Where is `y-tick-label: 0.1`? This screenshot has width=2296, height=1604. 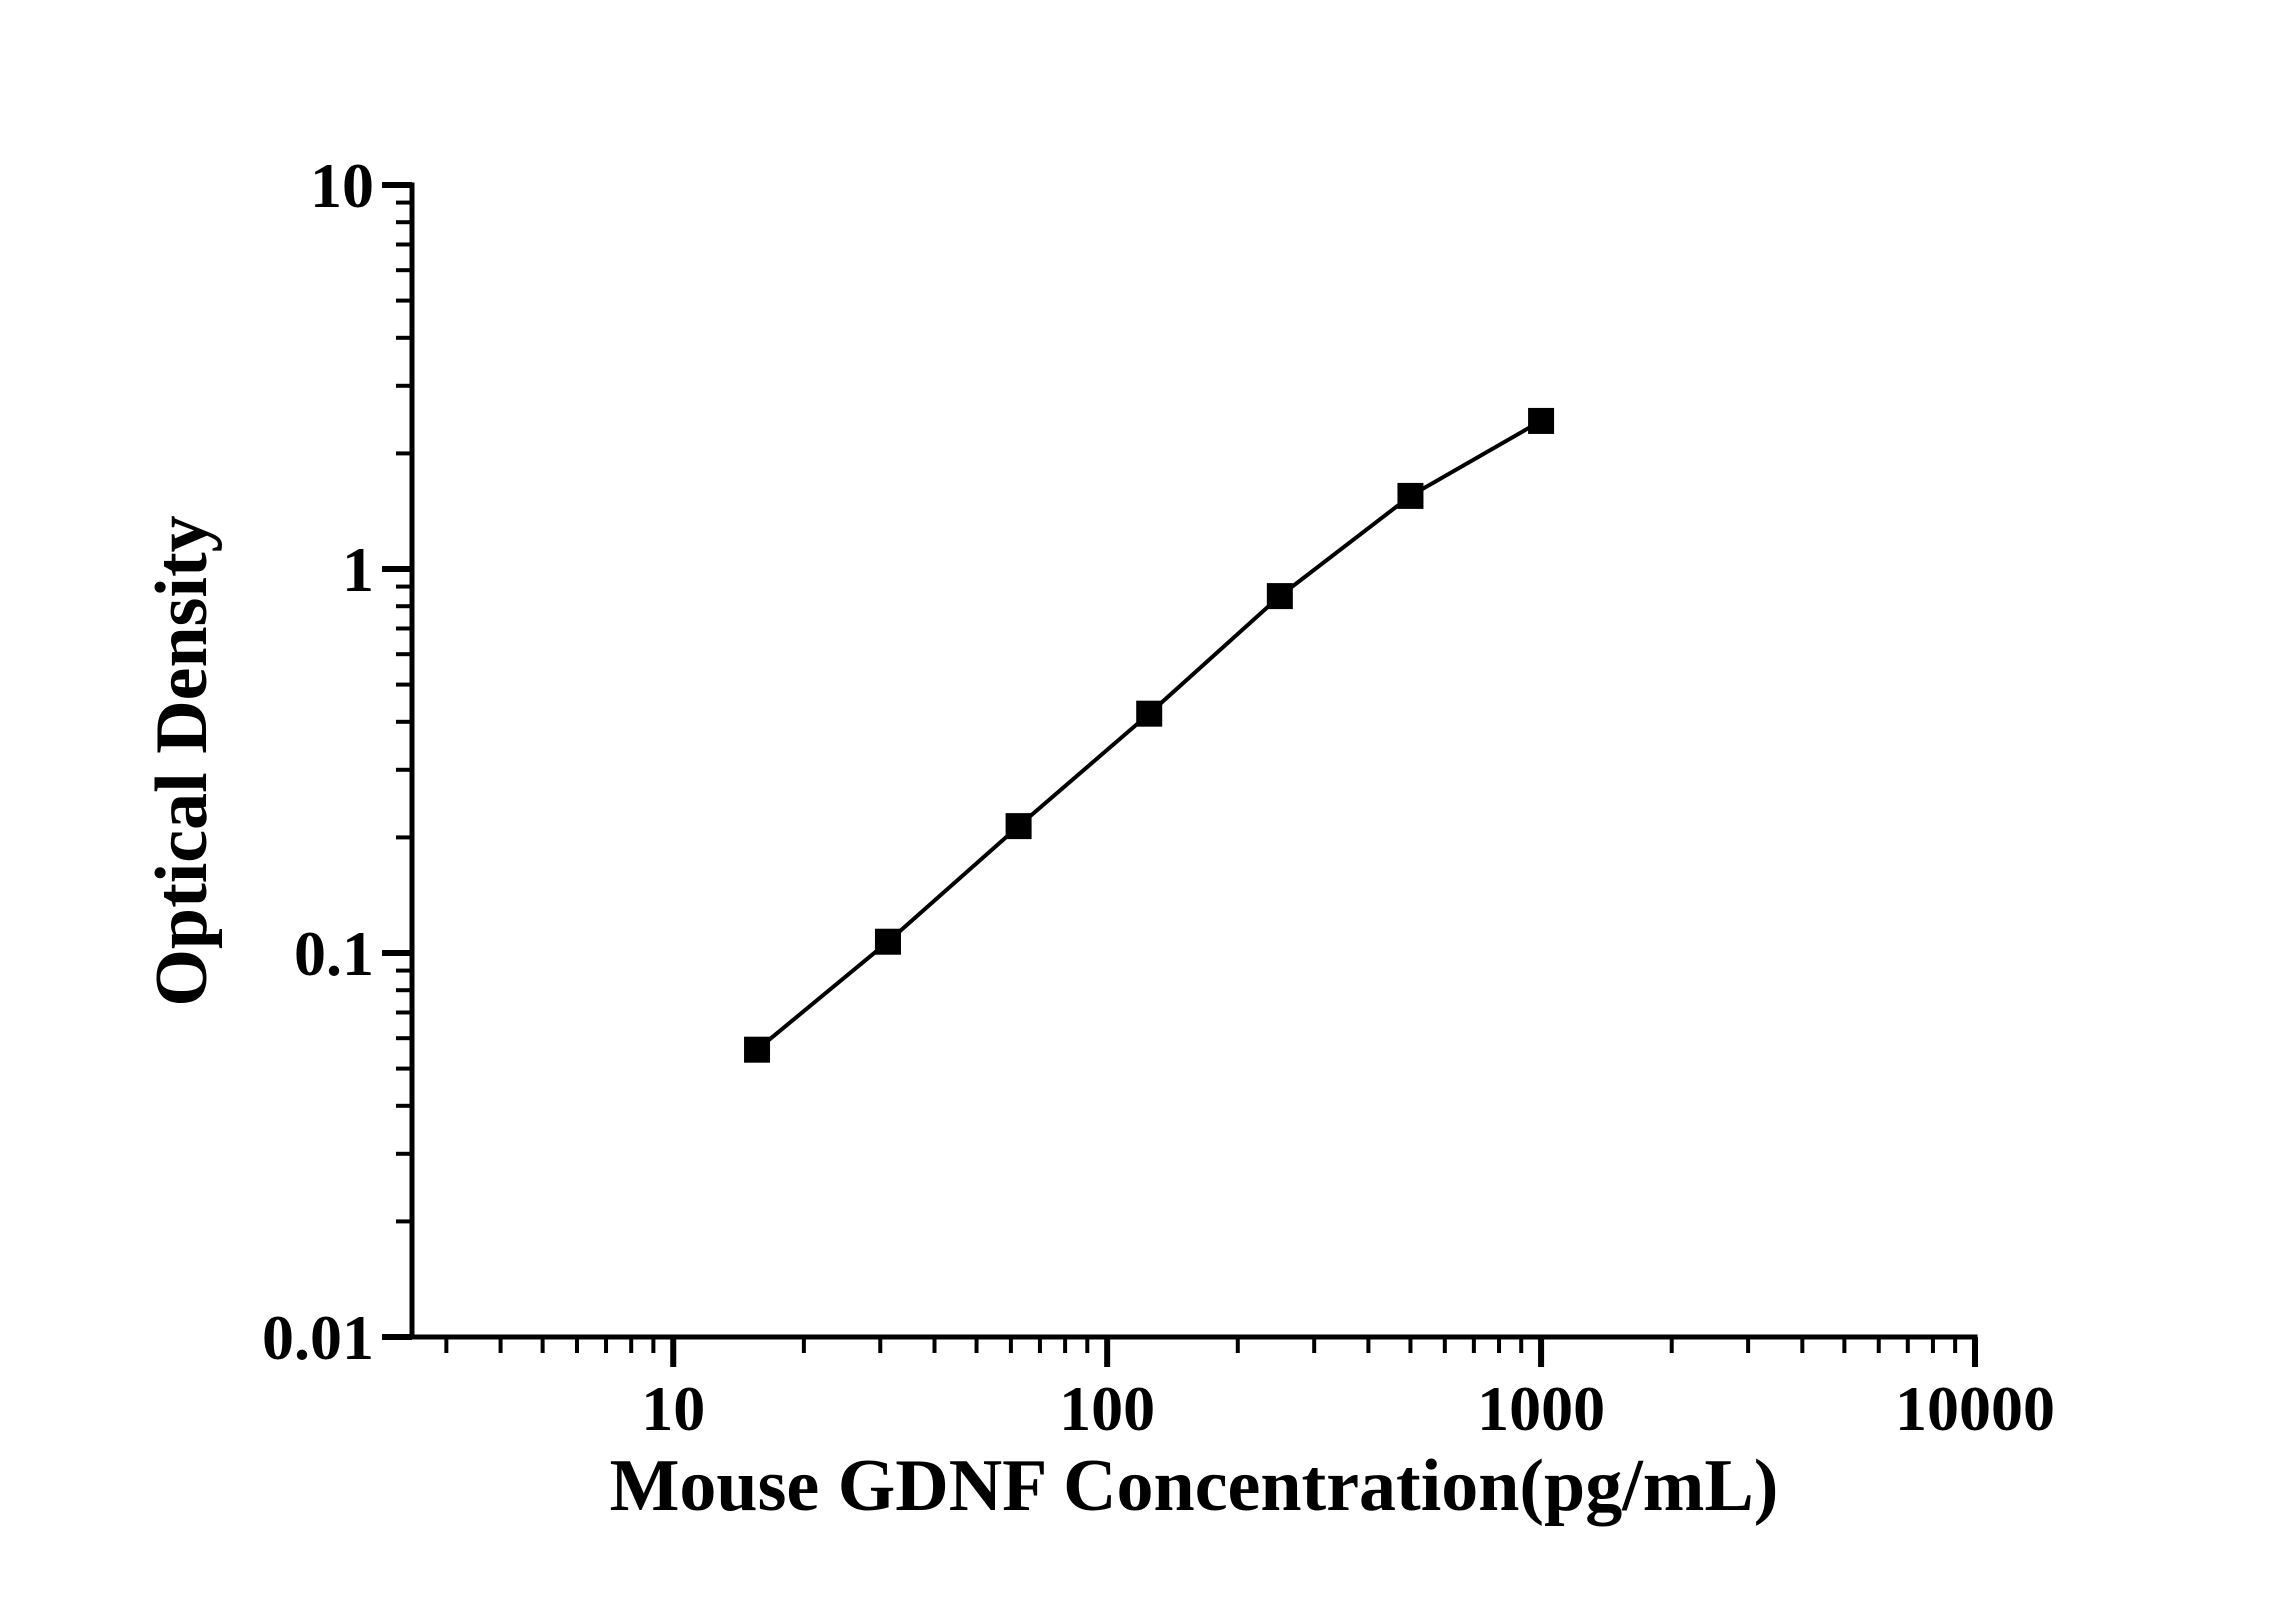
y-tick-label: 0.1 is located at coordinates (334, 953).